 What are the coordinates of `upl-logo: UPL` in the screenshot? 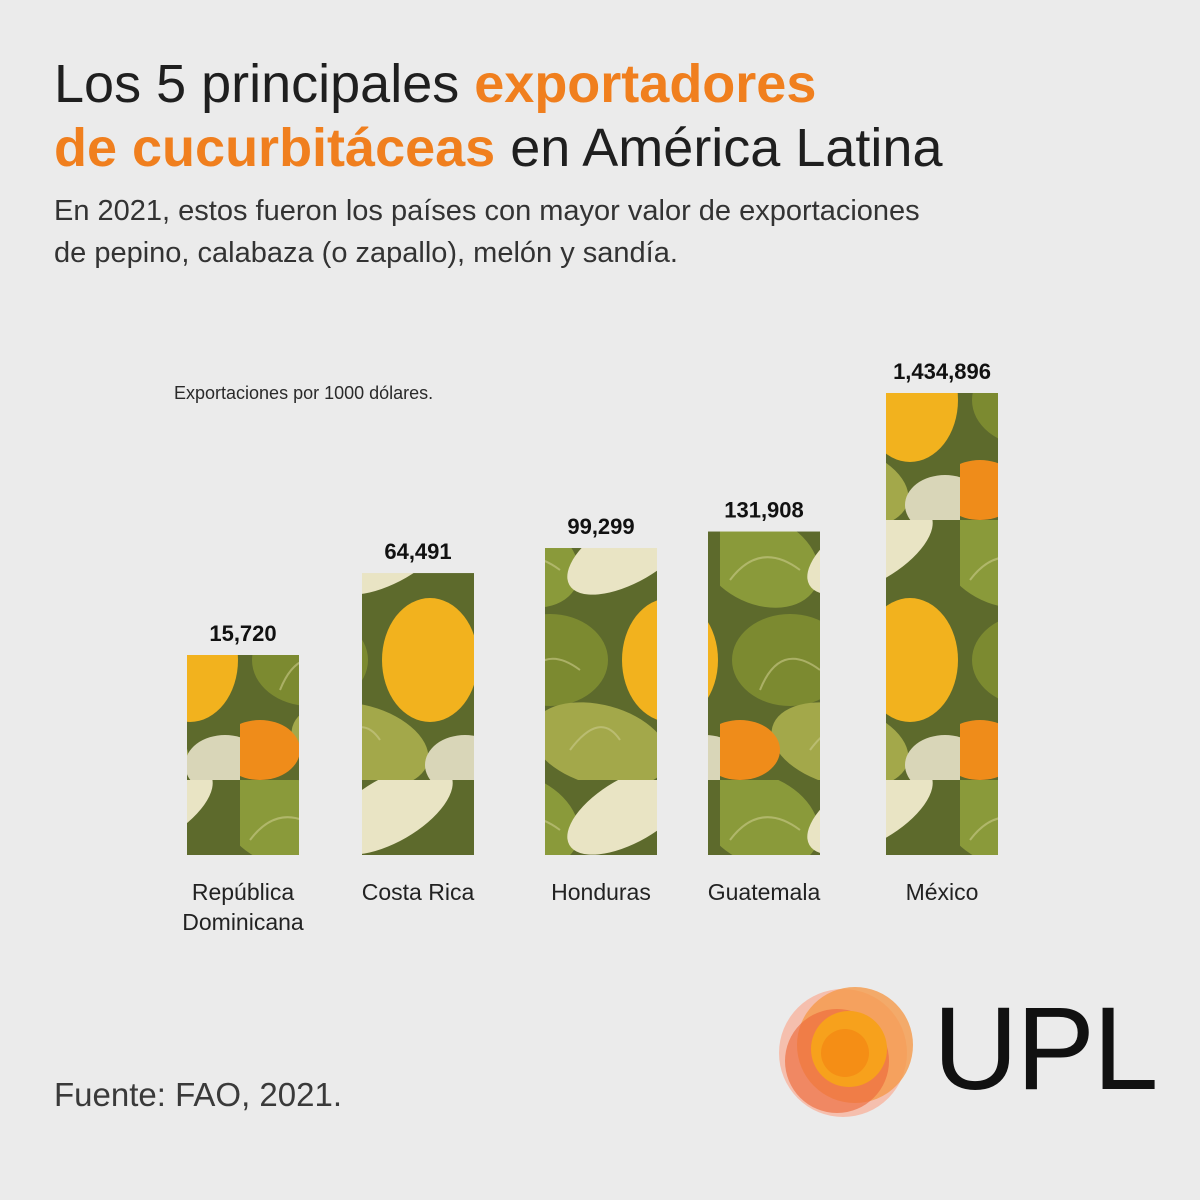 It's located at (965, 1055).